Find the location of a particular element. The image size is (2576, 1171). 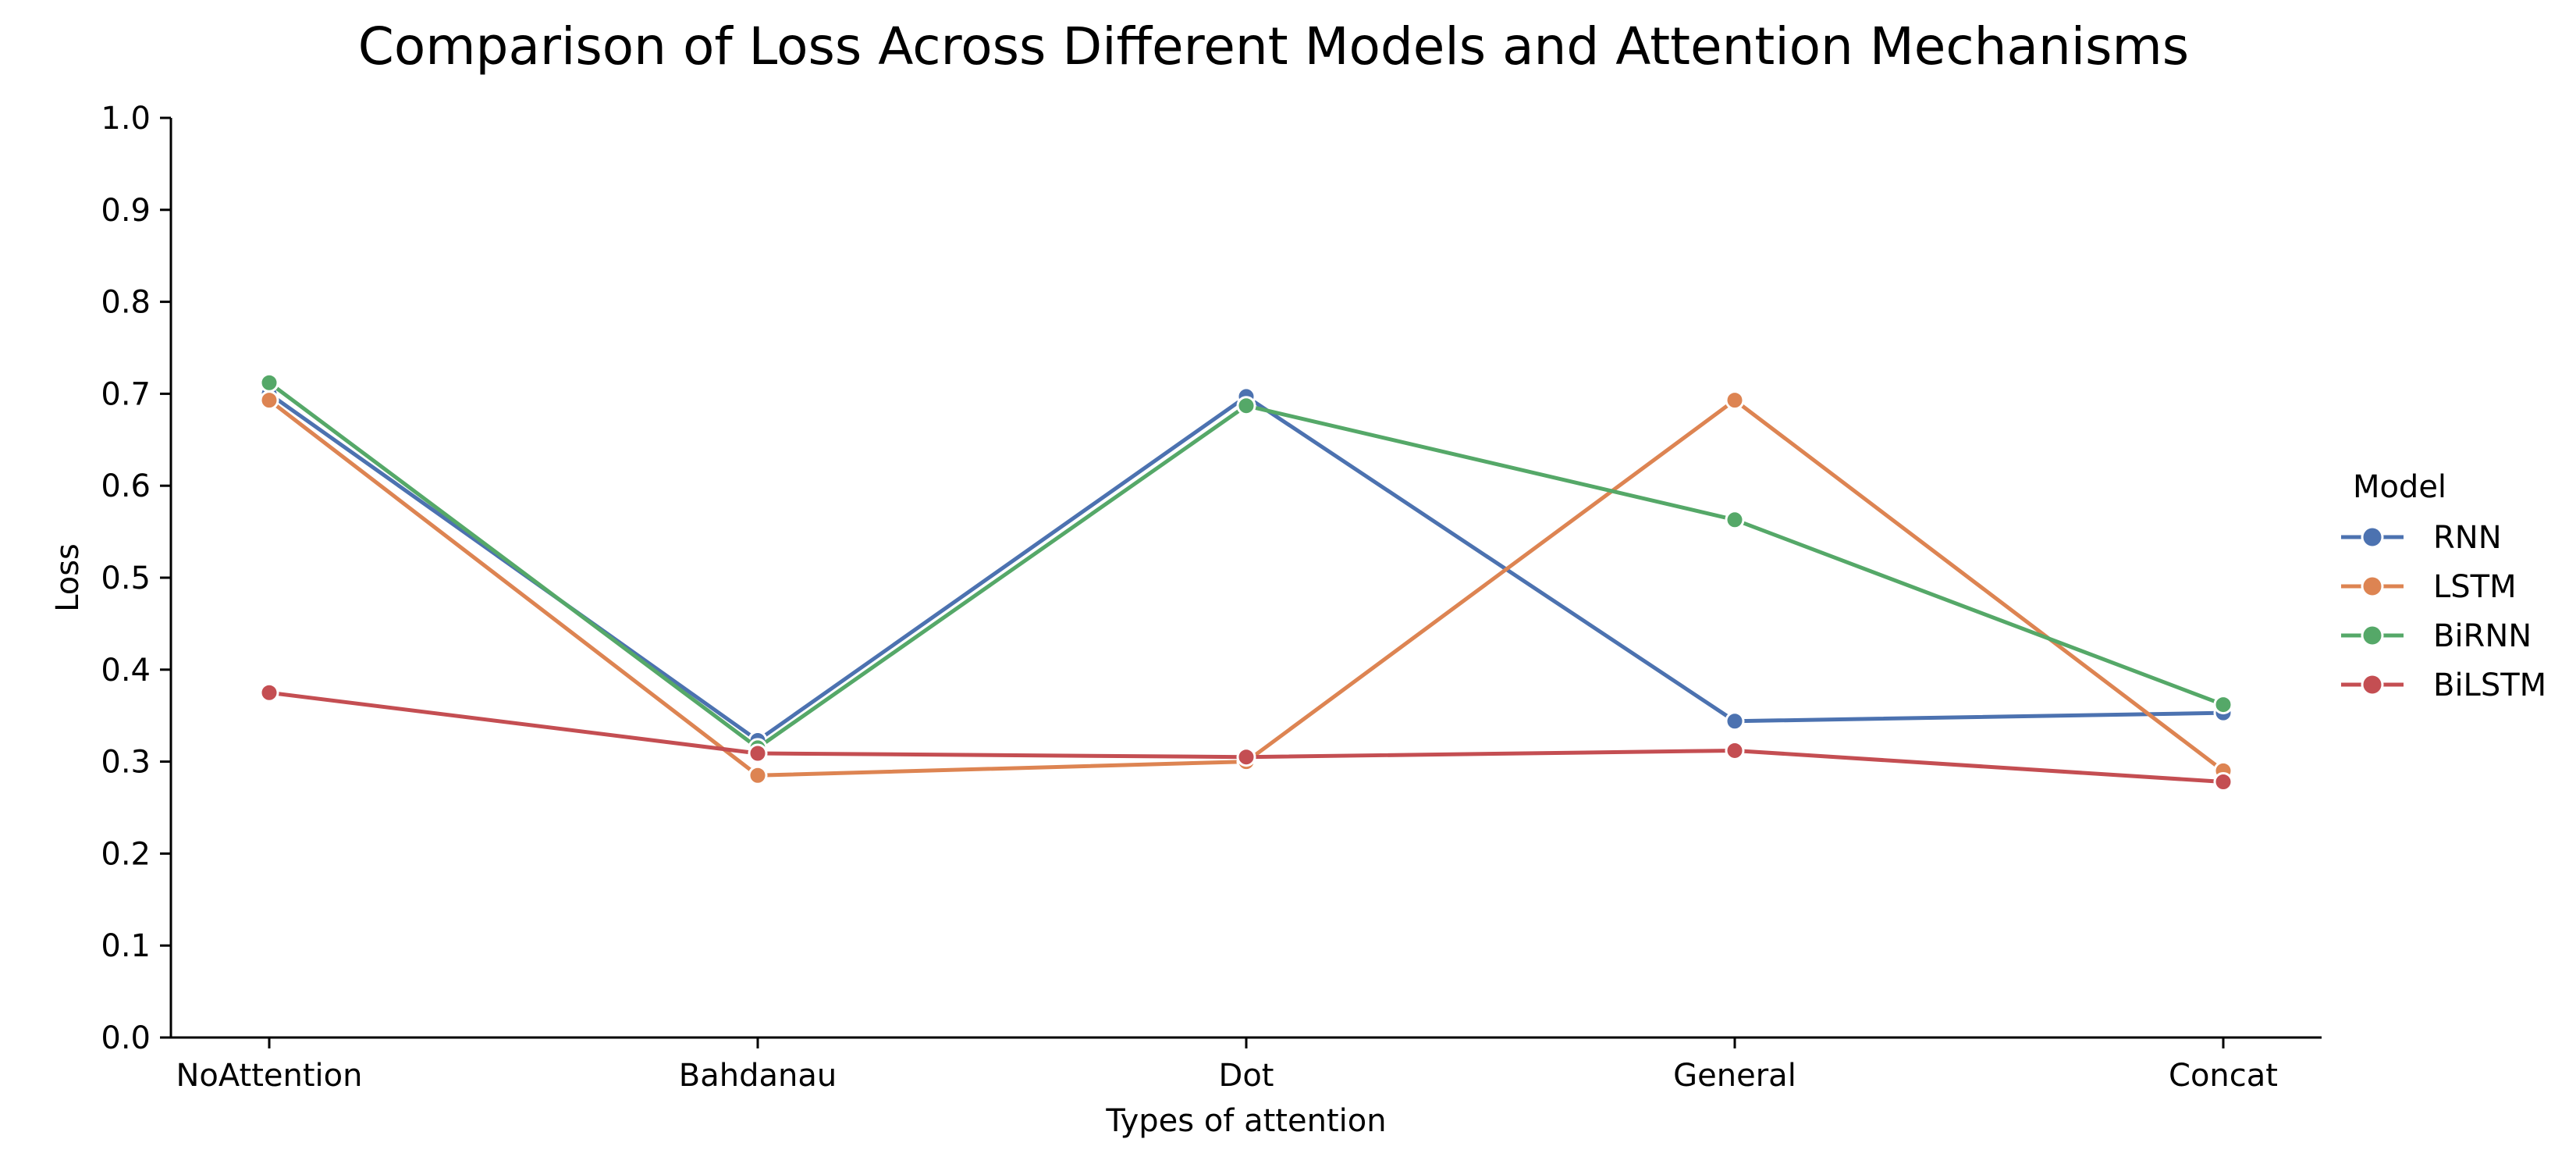

legend-item-bilstm: BiLSTM is located at coordinates (2444, 685).